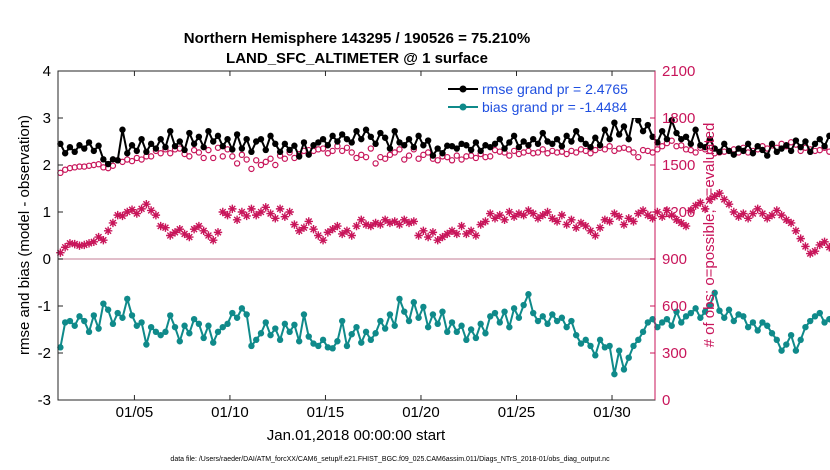 Image resolution: width=830 pixels, height=470 pixels. Describe the element at coordinates (357, 58) in the screenshot. I see `chart-title-line2: LAND_SFC_ALTIMETER @ 1 surface` at that location.